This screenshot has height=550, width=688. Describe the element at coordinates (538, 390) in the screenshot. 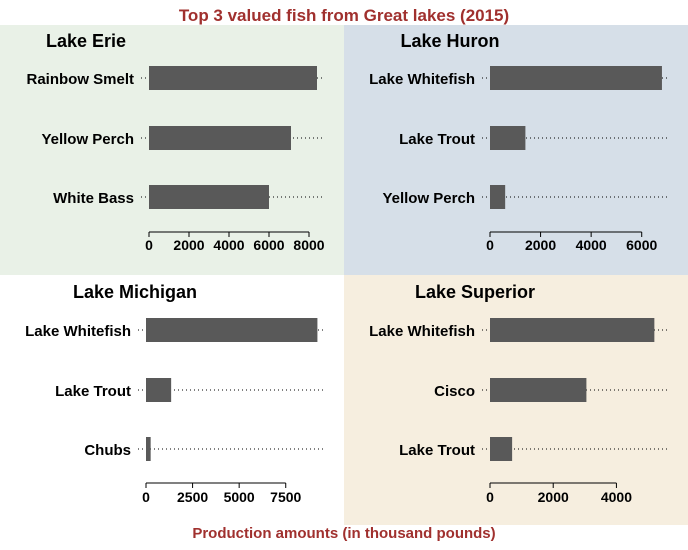

I see `bar-cisco` at that location.